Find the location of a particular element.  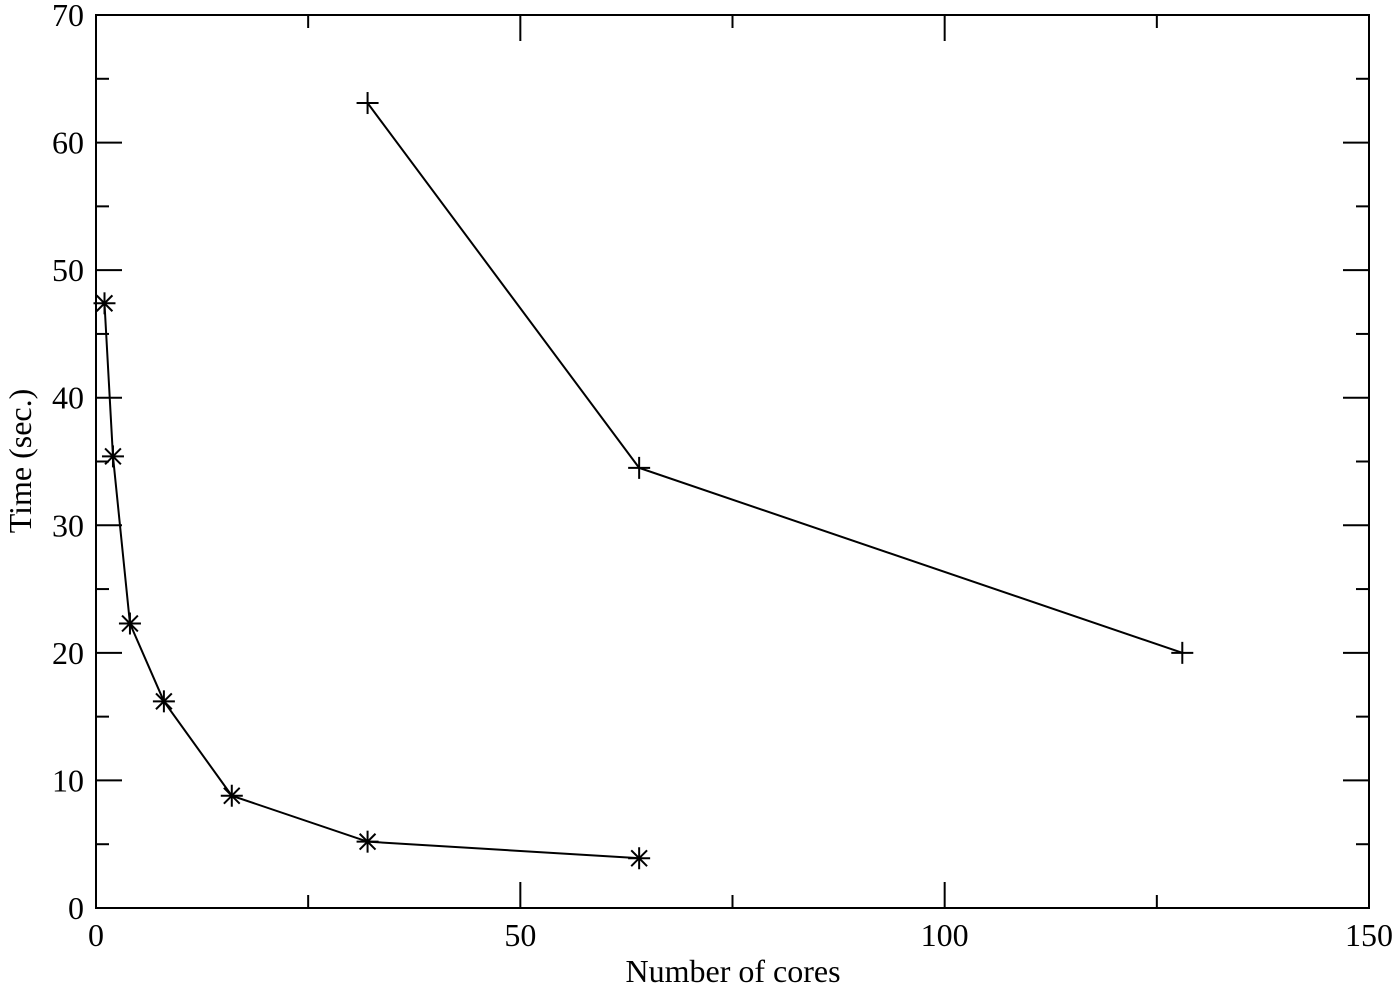

x-tick-label: 150 is located at coordinates (1369, 935).